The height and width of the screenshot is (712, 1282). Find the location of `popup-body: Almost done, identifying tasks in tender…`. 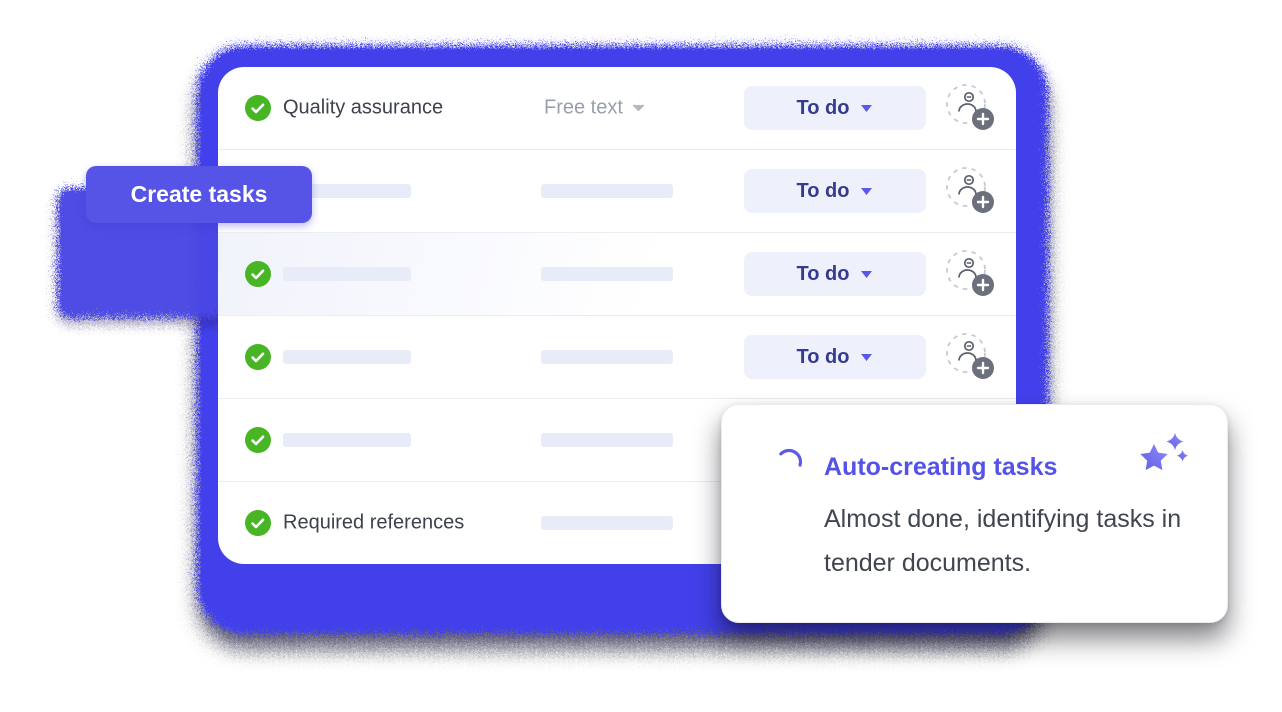

popup-body: Almost done, identifying tasks in tender… is located at coordinates (1003, 541).